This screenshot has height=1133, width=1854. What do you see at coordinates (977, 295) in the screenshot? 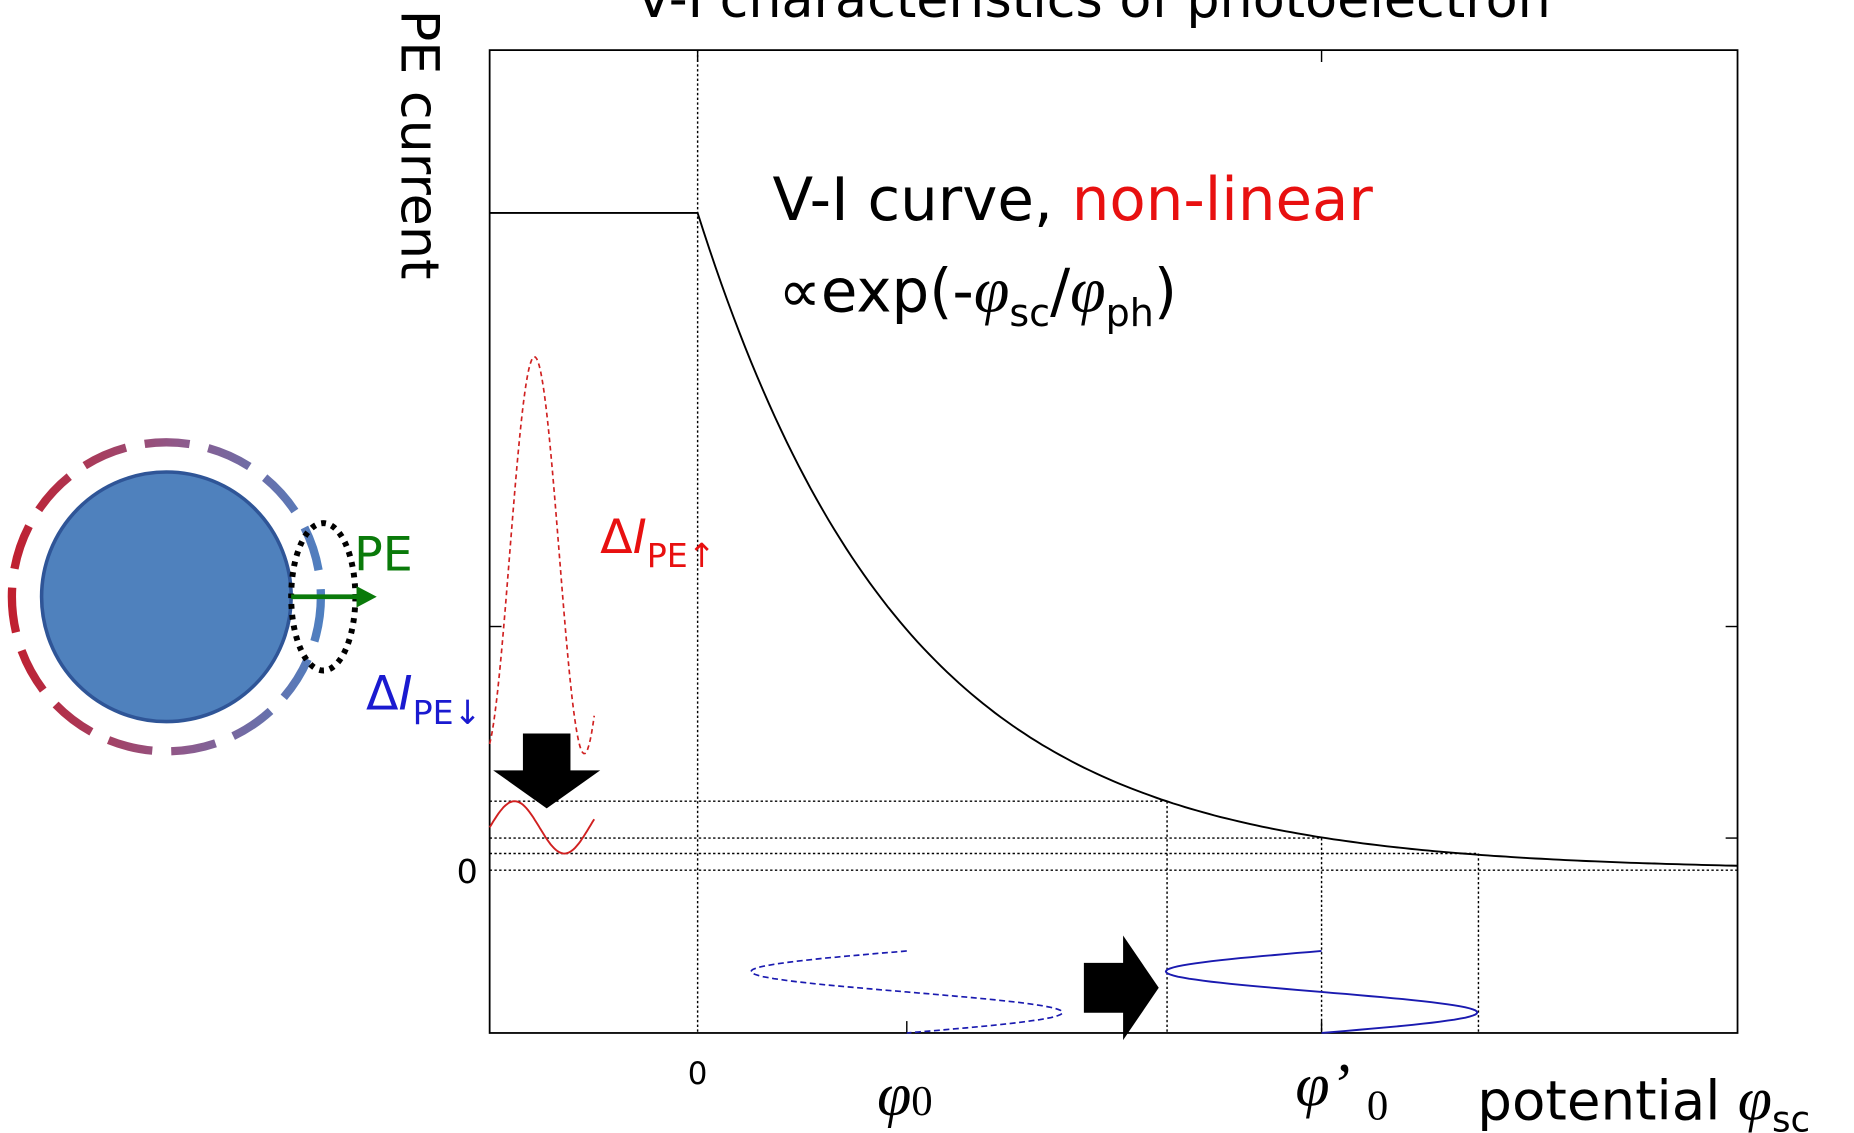
I see `curve-formula: ∝exp(-φsc/φph)` at bounding box center [977, 295].